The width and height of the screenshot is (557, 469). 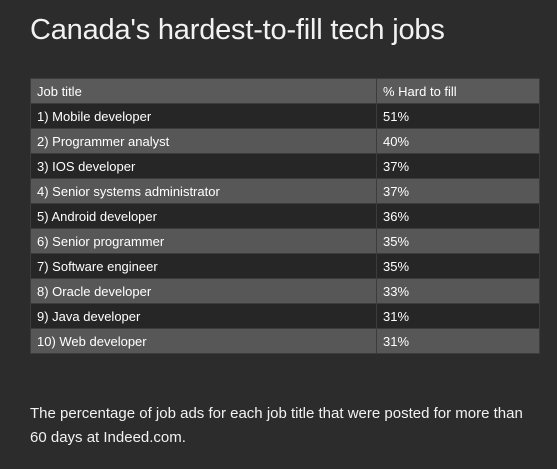 I want to click on table-row: 8) Oracle developer 33%, so click(x=285, y=291).